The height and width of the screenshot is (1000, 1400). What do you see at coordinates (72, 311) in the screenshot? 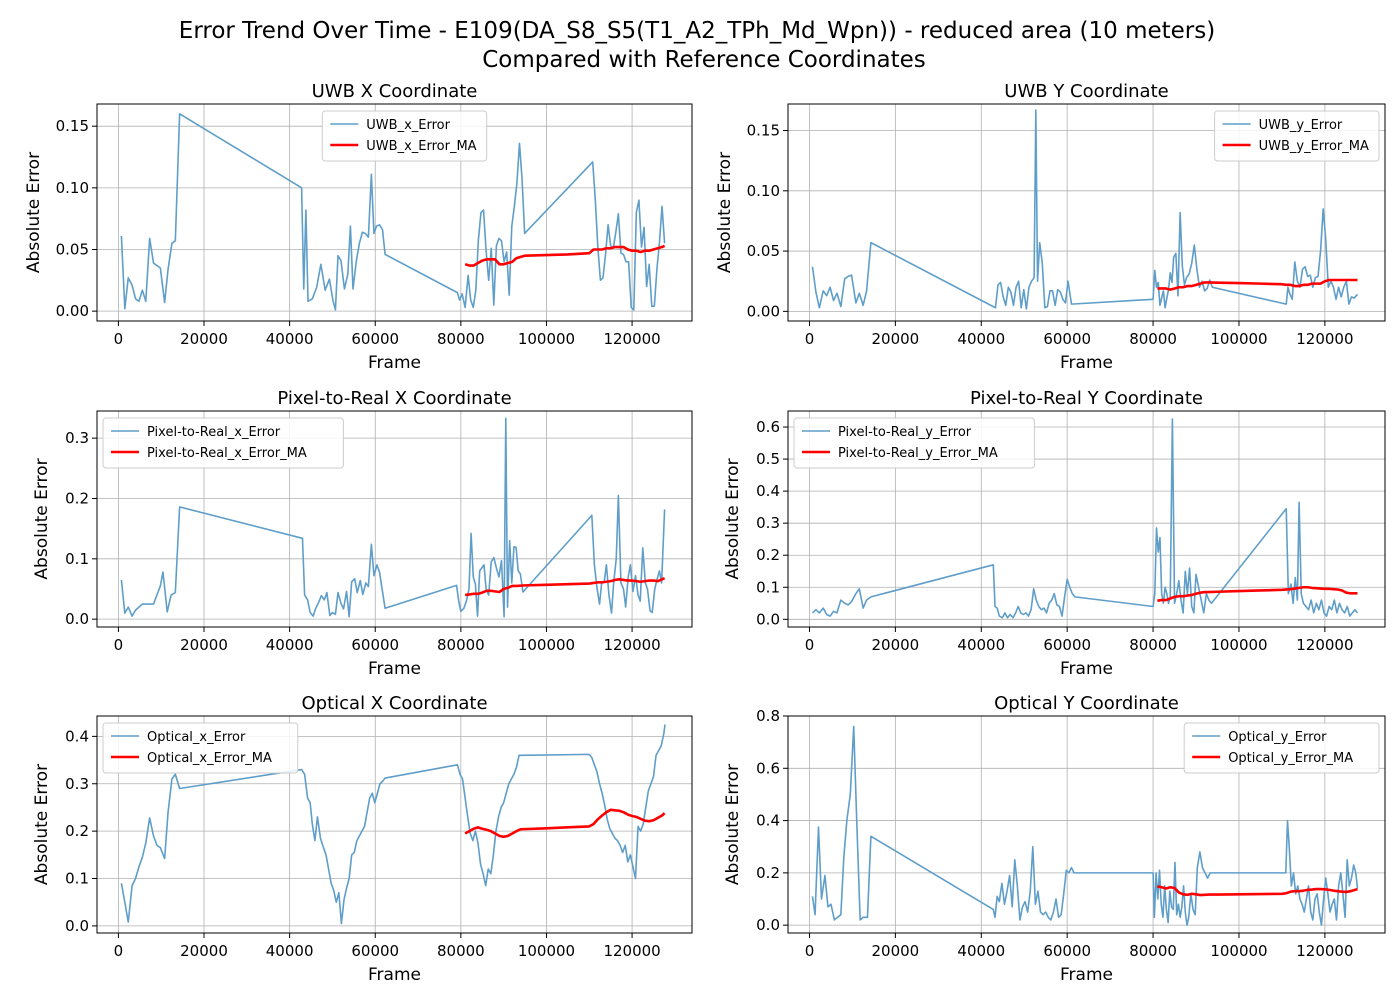
I see `y-tick-label: 0.00` at bounding box center [72, 311].